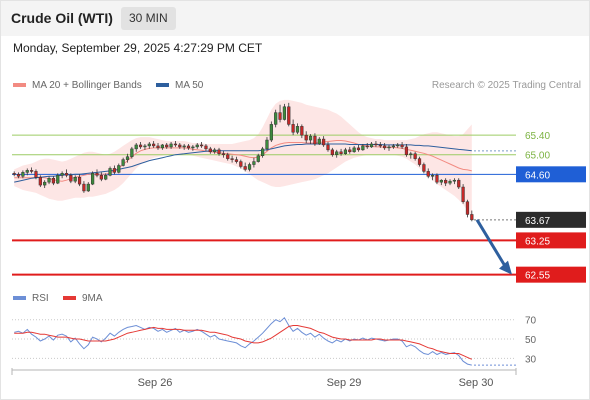 The height and width of the screenshot is (400, 590). What do you see at coordinates (179, 85) in the screenshot?
I see `legend-ma50: MA 50` at bounding box center [179, 85].